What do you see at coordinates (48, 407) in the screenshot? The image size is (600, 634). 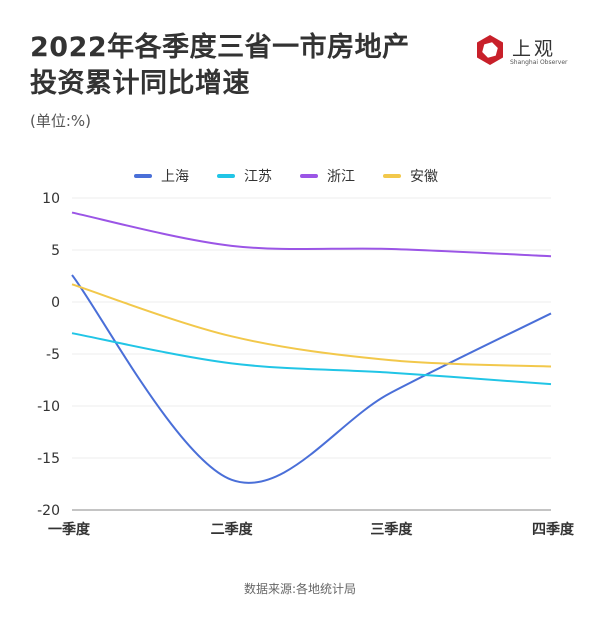 I see `y-tick-label: -10` at bounding box center [48, 407].